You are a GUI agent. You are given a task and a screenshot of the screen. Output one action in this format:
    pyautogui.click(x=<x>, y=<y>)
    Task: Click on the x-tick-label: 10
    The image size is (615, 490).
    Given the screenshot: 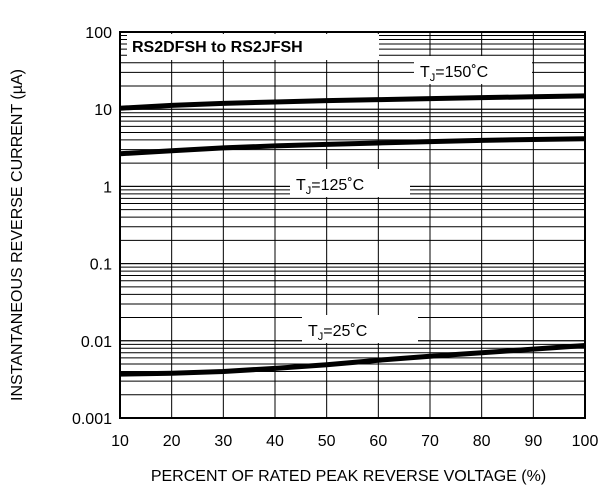 What is the action you would take?
    pyautogui.click(x=120, y=441)
    